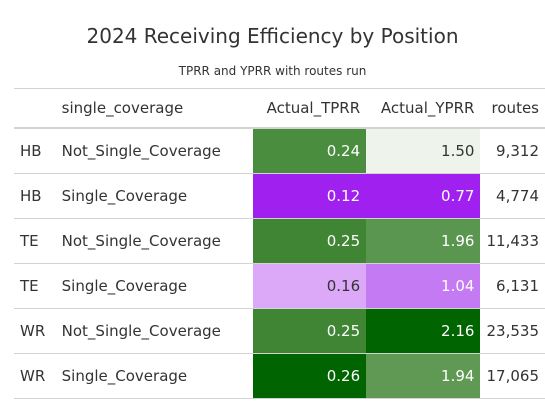  Describe the element at coordinates (423, 196) in the screenshot. I see `yprr-cell: 0.77` at that location.